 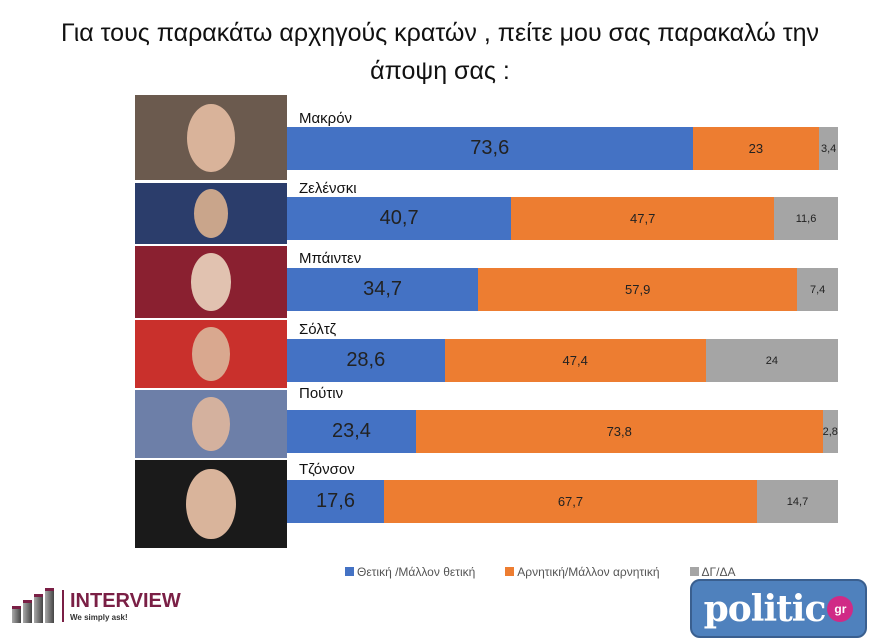 I want to click on category-label: Σόλτζ, so click(x=318, y=329).